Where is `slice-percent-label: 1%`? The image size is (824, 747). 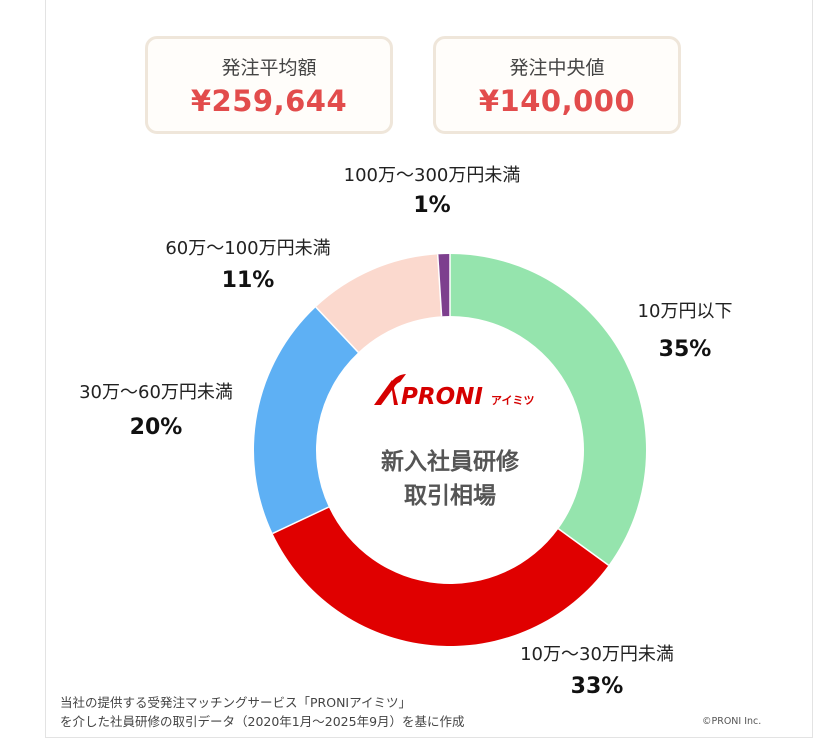 slice-percent-label: 1% is located at coordinates (431, 205).